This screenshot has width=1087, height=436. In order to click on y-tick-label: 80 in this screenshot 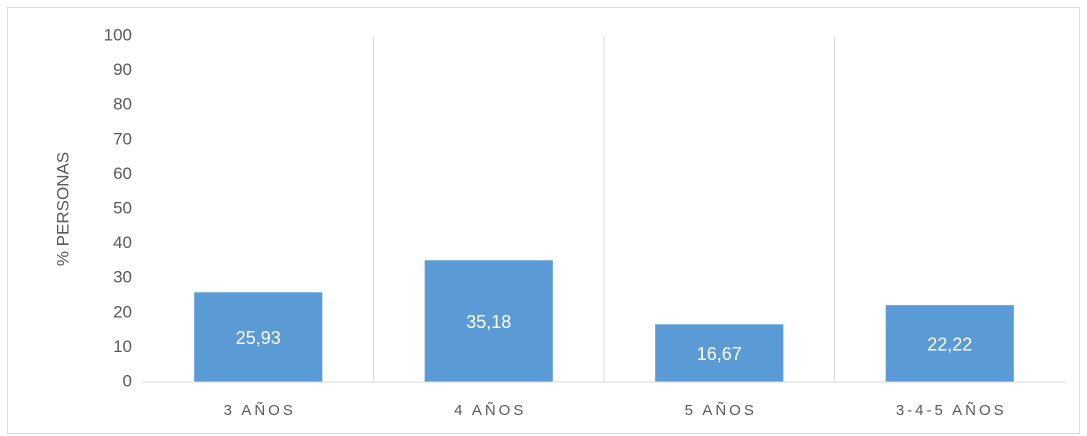, I will do `click(122, 104)`.